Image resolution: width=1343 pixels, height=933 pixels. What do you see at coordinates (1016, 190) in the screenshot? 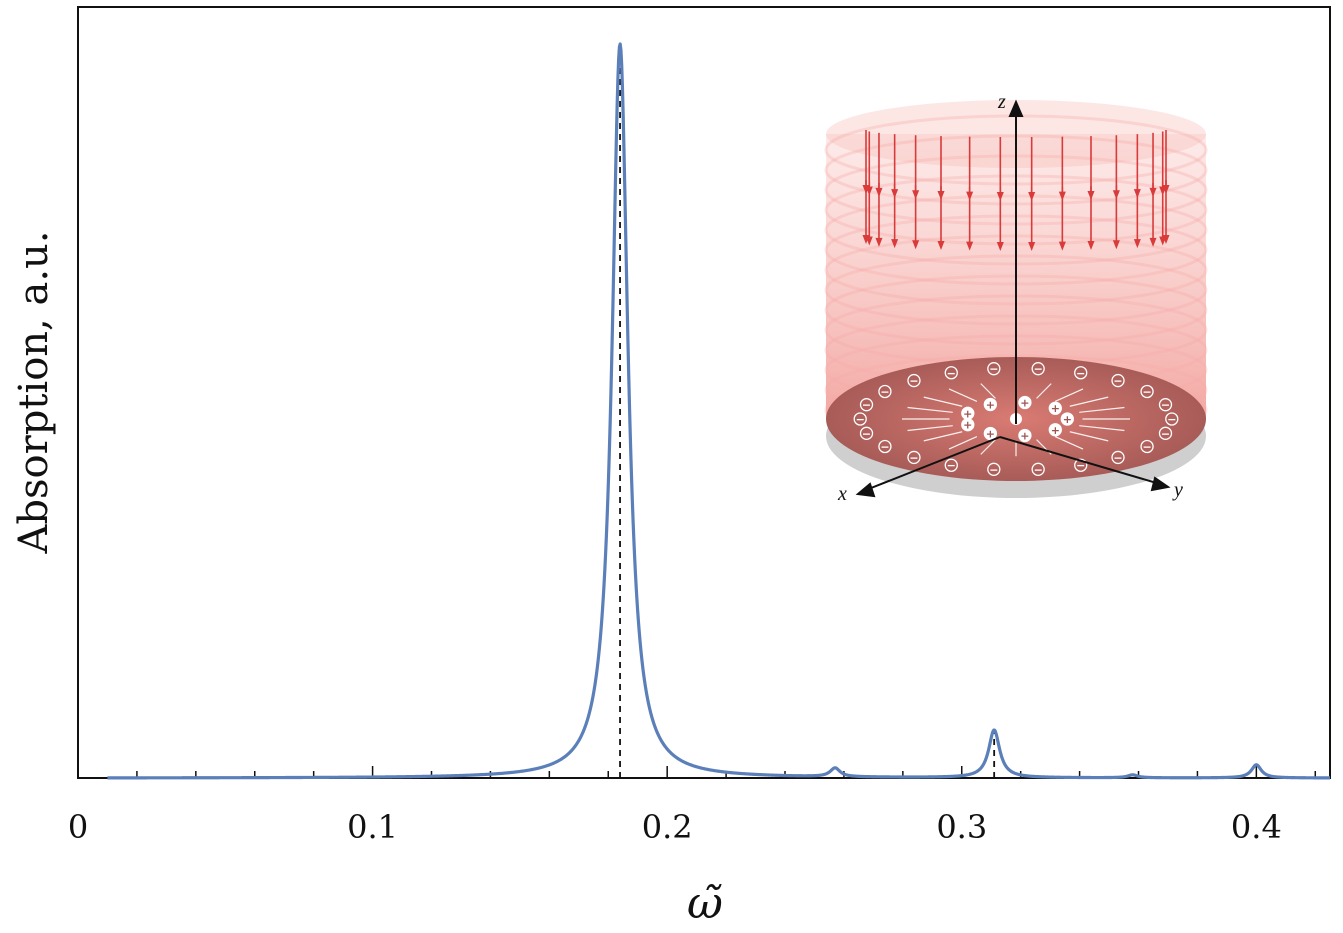
I see `inset-field-arrows` at bounding box center [1016, 190].